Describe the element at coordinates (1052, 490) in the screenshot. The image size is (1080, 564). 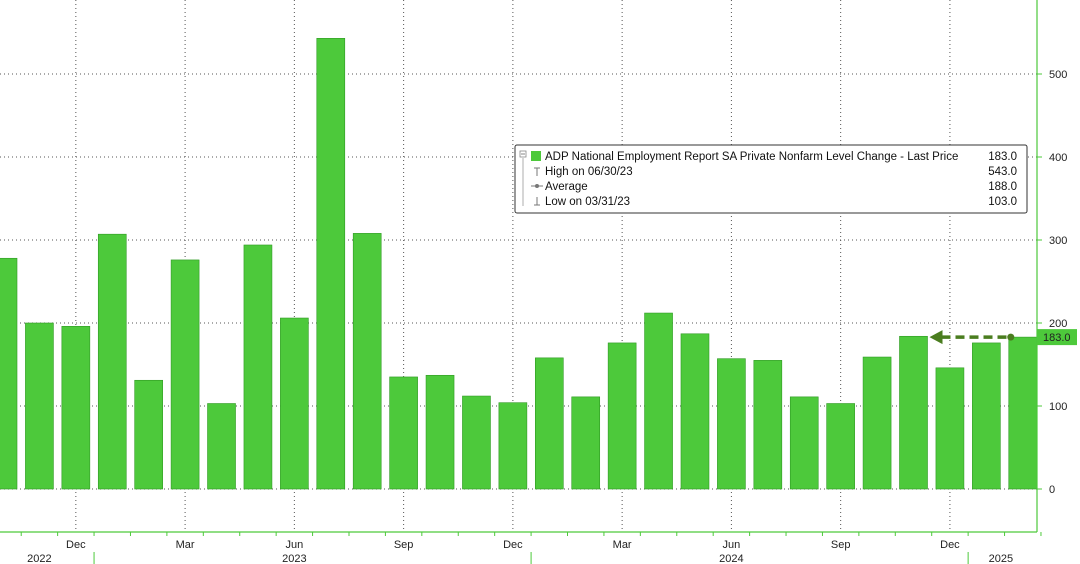
I see `y-tick-label: 0` at that location.